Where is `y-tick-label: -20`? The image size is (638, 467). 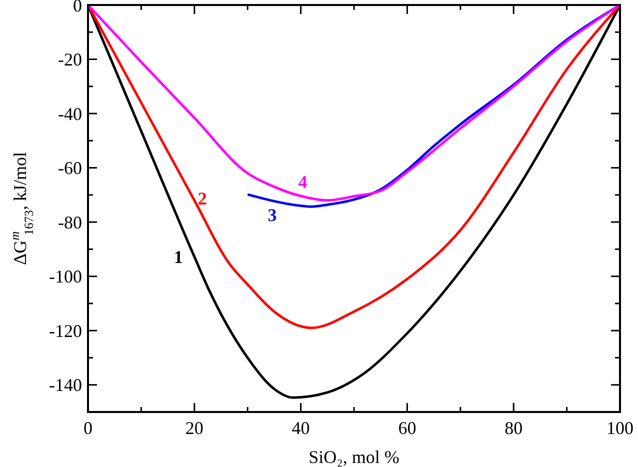 y-tick-label: -20 is located at coordinates (70, 60).